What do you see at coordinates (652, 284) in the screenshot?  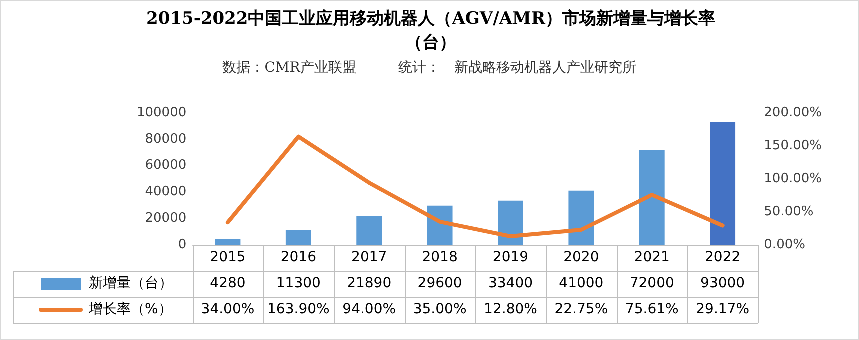 I see `data-label: 72000` at bounding box center [652, 284].